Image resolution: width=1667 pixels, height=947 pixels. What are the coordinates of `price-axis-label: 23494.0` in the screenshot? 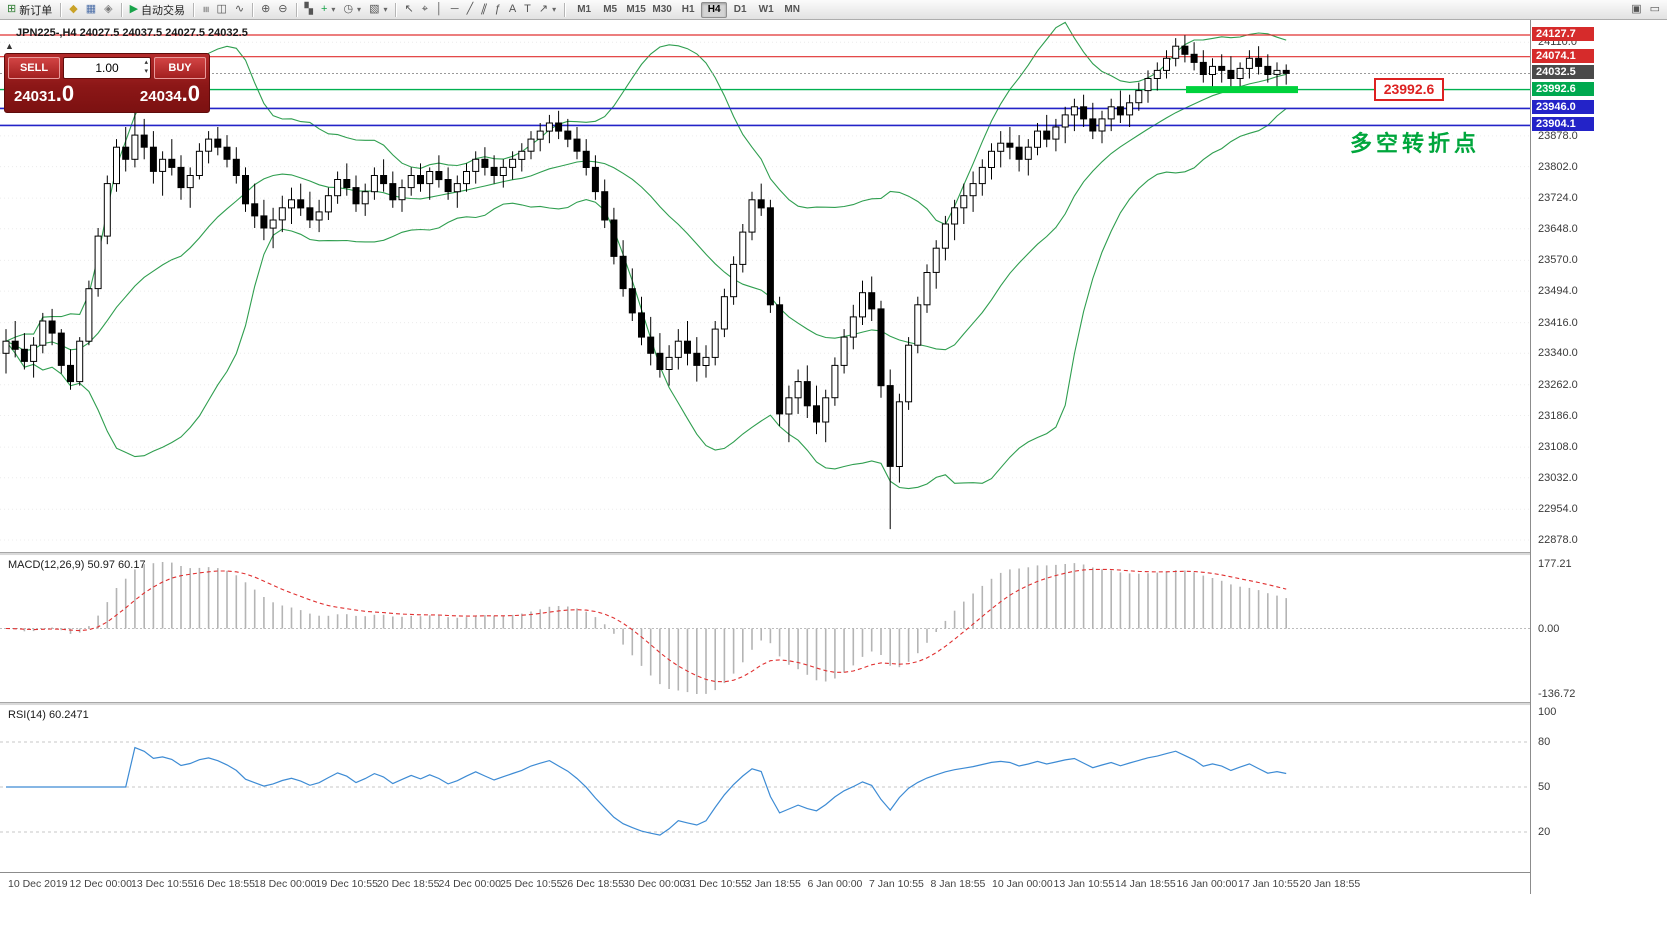 It's located at (1558, 291).